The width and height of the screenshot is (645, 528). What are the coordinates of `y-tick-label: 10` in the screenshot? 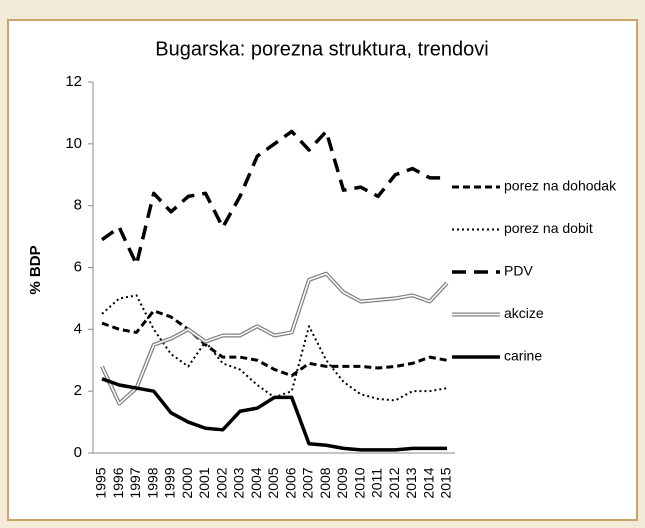 It's located at (73, 143).